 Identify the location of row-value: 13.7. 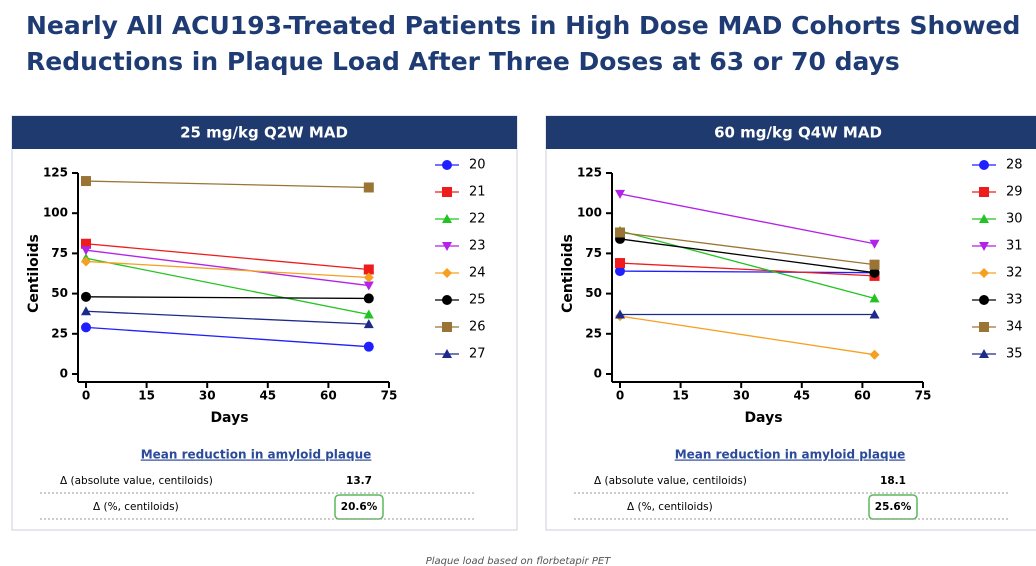
(359, 481).